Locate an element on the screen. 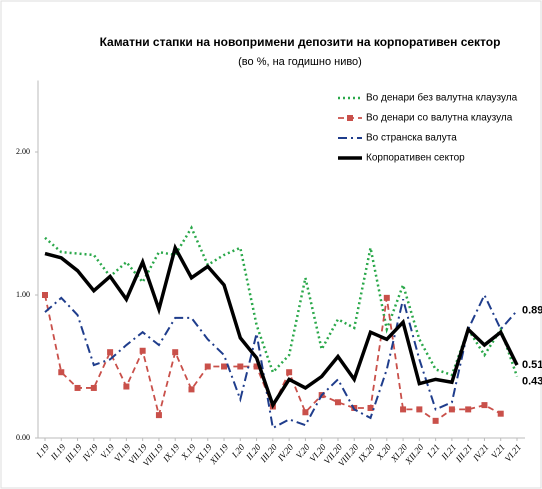 This screenshot has height=489, width=542. end-value-label: 0.89 is located at coordinates (532, 311).